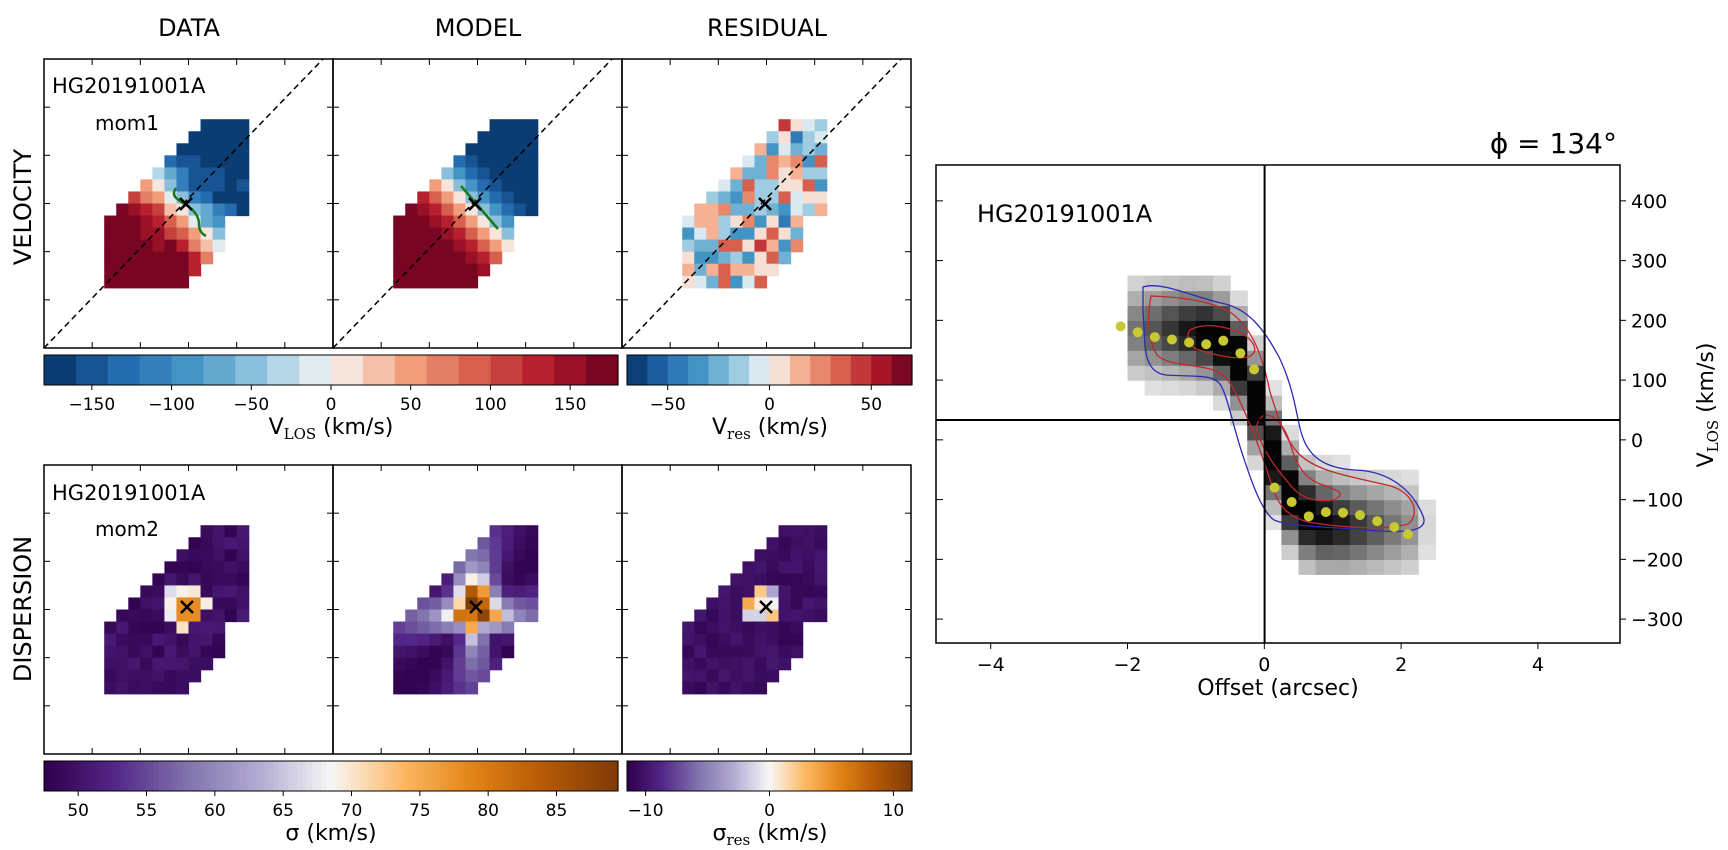 This screenshot has width=1728, height=850. I want to click on velocity-residual-pa-line, so click(761, 203).